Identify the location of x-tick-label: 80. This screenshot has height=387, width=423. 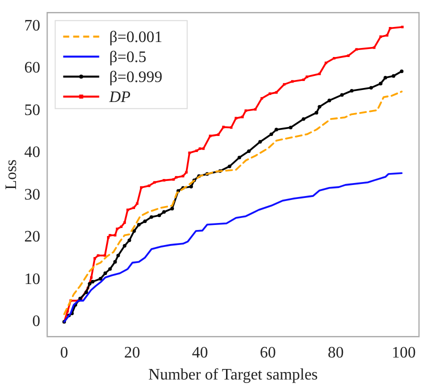
(336, 353).